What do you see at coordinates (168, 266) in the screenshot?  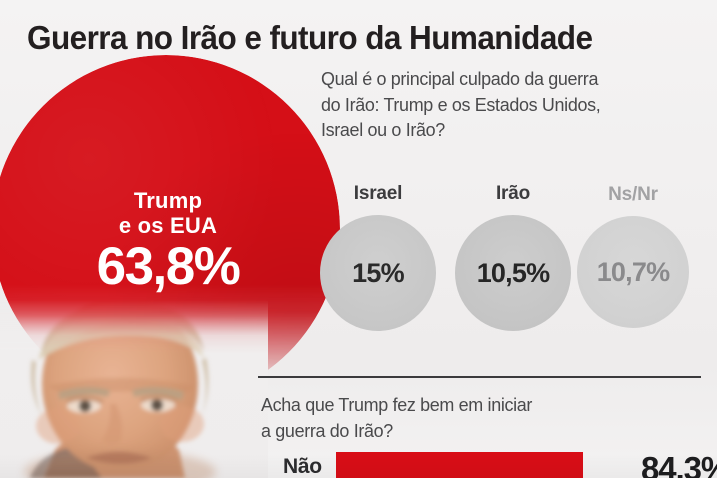 I see `primary-result-value: 63,8%` at bounding box center [168, 266].